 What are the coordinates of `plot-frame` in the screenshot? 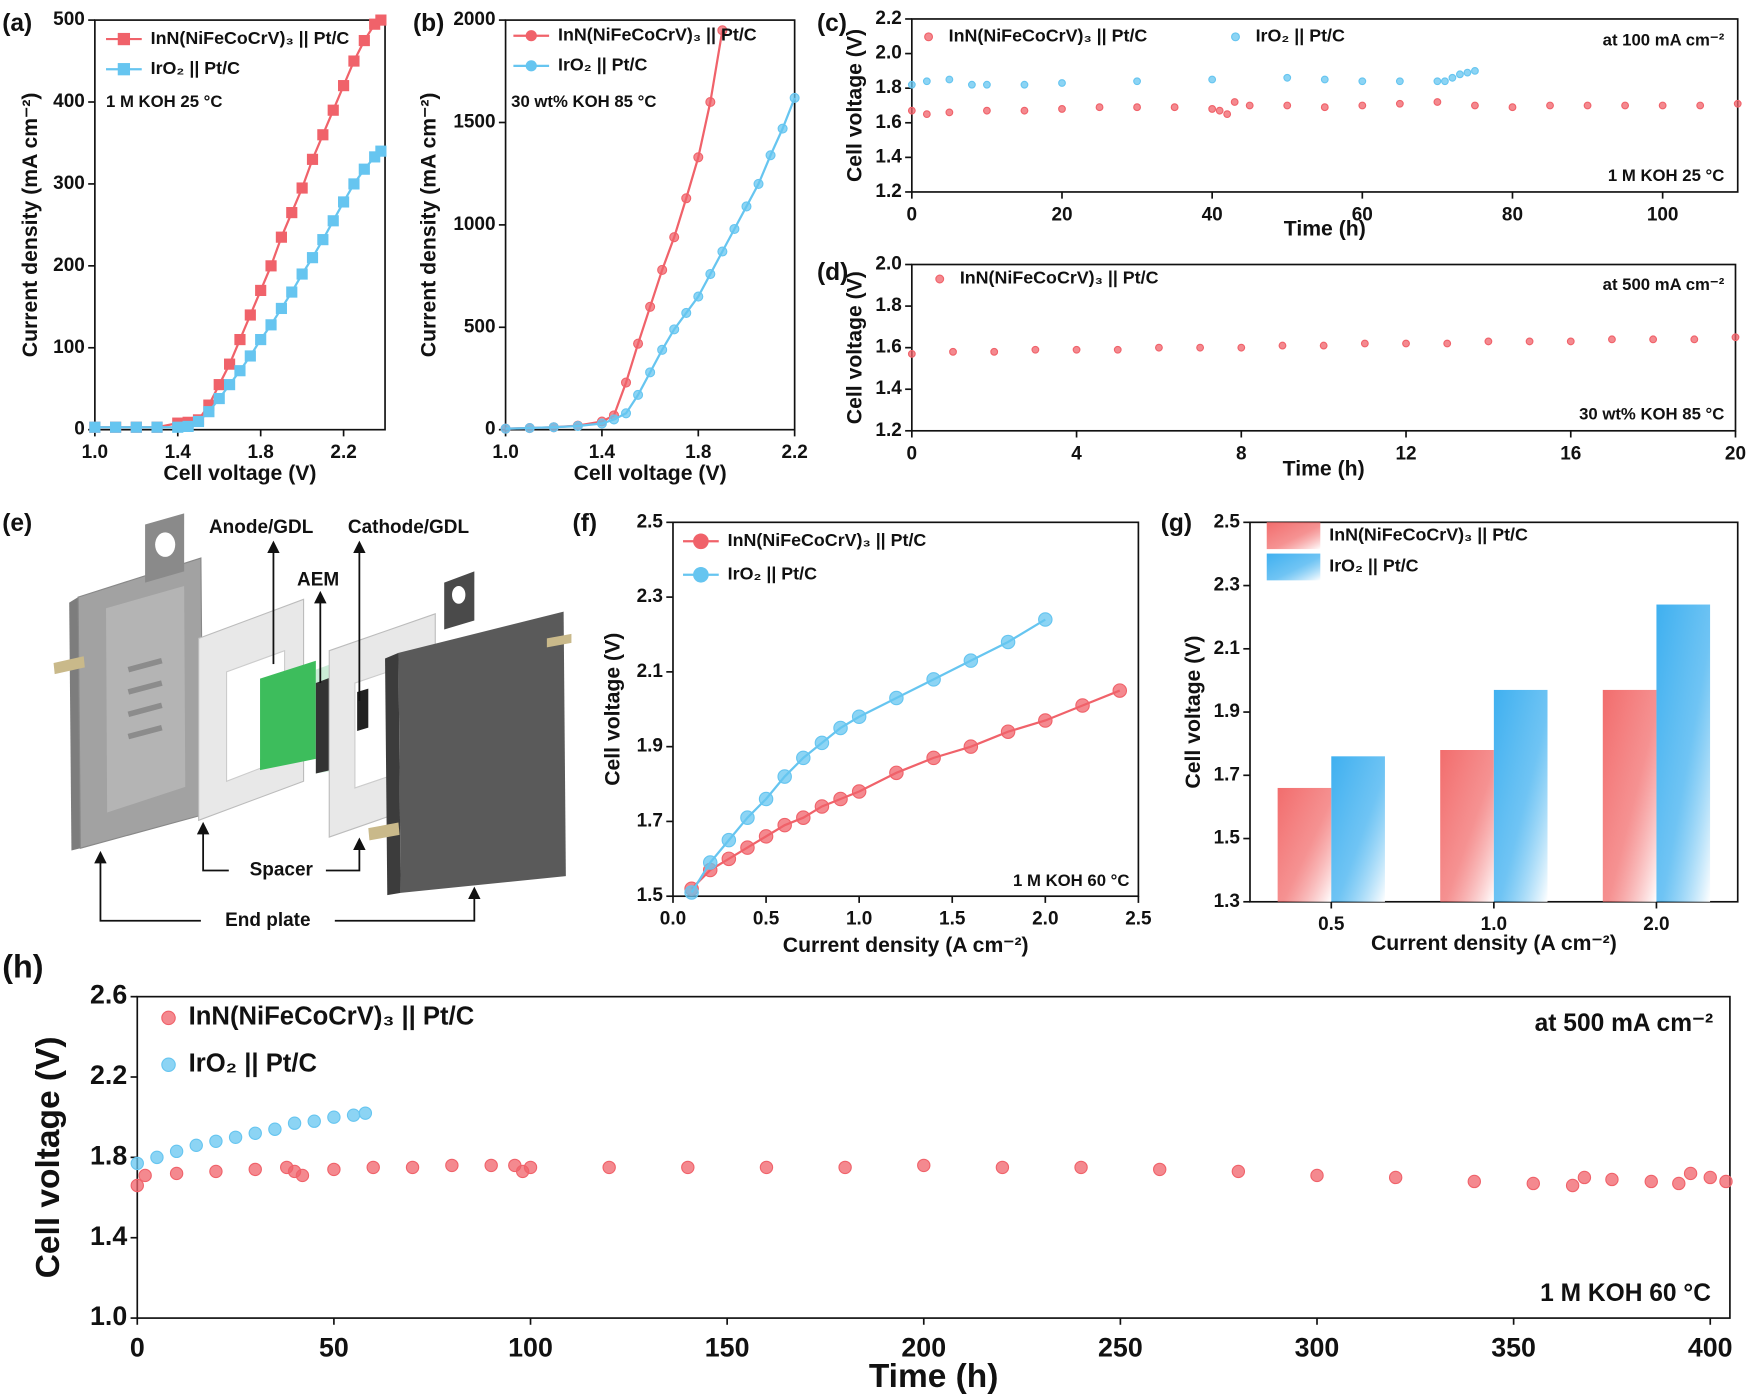 It's located at (906, 709).